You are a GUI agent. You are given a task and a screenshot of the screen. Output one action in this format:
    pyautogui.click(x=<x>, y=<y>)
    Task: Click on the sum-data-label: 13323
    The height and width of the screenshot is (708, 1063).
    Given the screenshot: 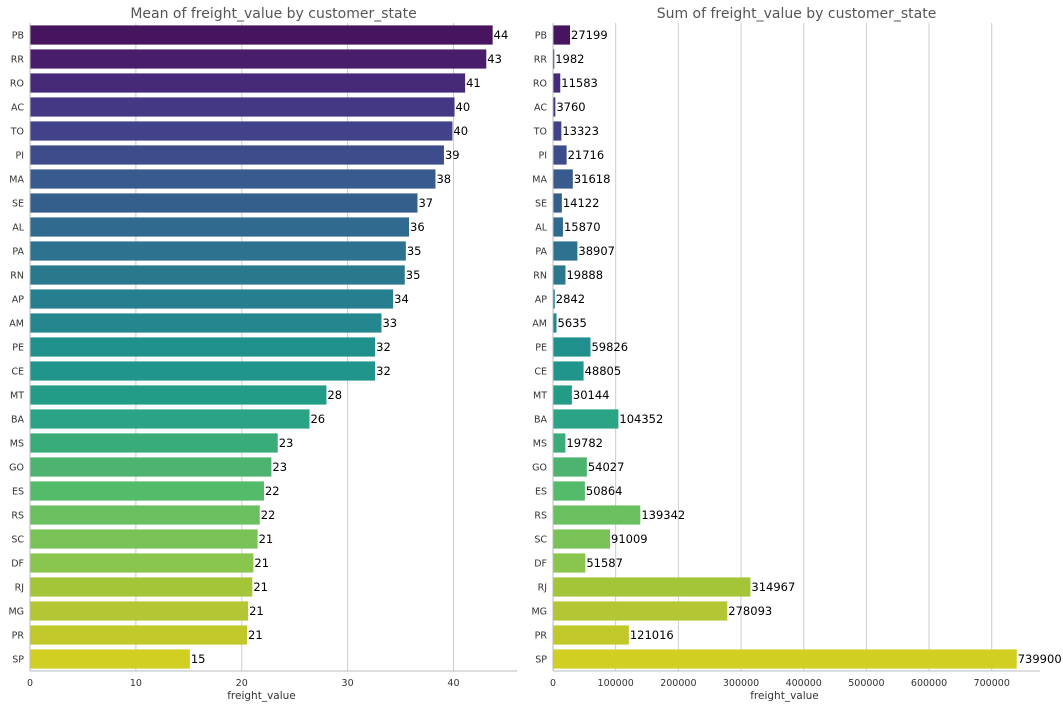 What is the action you would take?
    pyautogui.click(x=580, y=131)
    